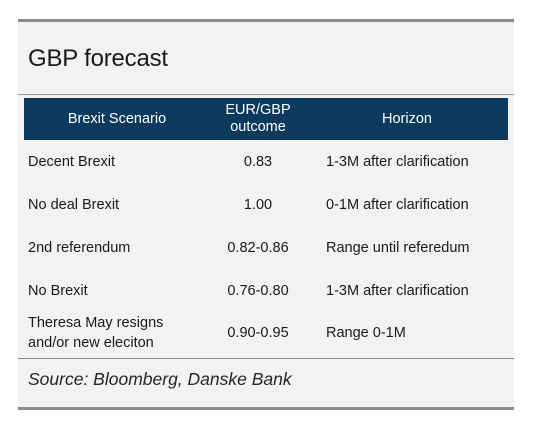  What do you see at coordinates (96, 322) in the screenshot?
I see `scenario-line1: Theresa May resigns` at bounding box center [96, 322].